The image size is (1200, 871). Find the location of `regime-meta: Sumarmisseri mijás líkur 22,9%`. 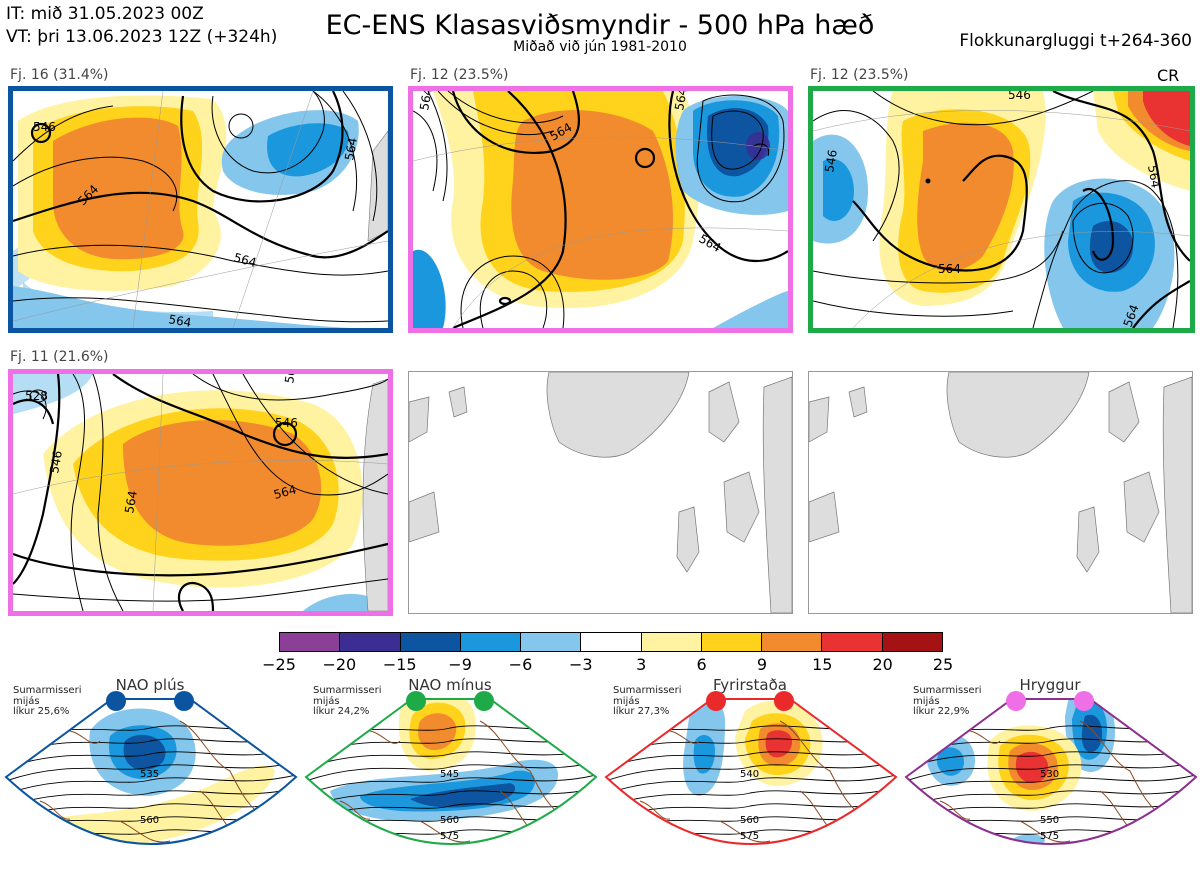

regime-meta: Sumarmisseri mijás líkur 22,9% is located at coordinates (947, 701).